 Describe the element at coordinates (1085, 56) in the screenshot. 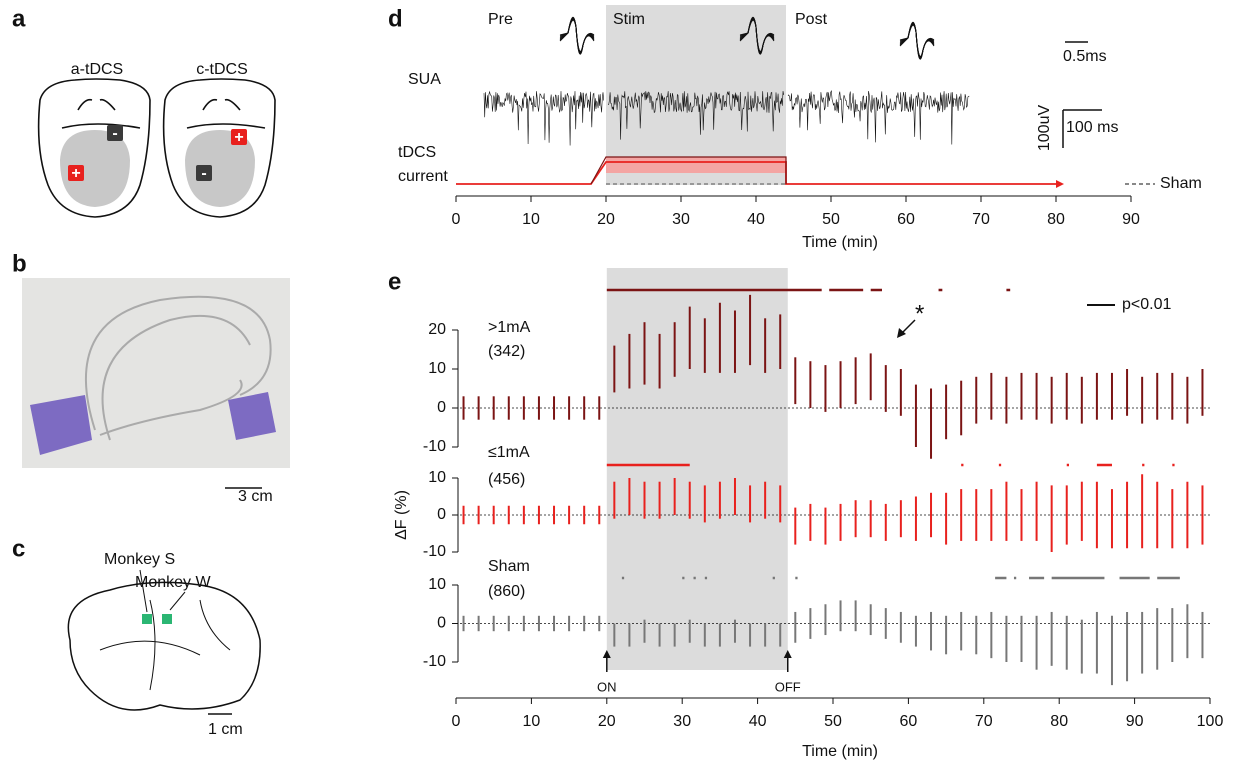

I see `scale-label: 0.5ms` at that location.